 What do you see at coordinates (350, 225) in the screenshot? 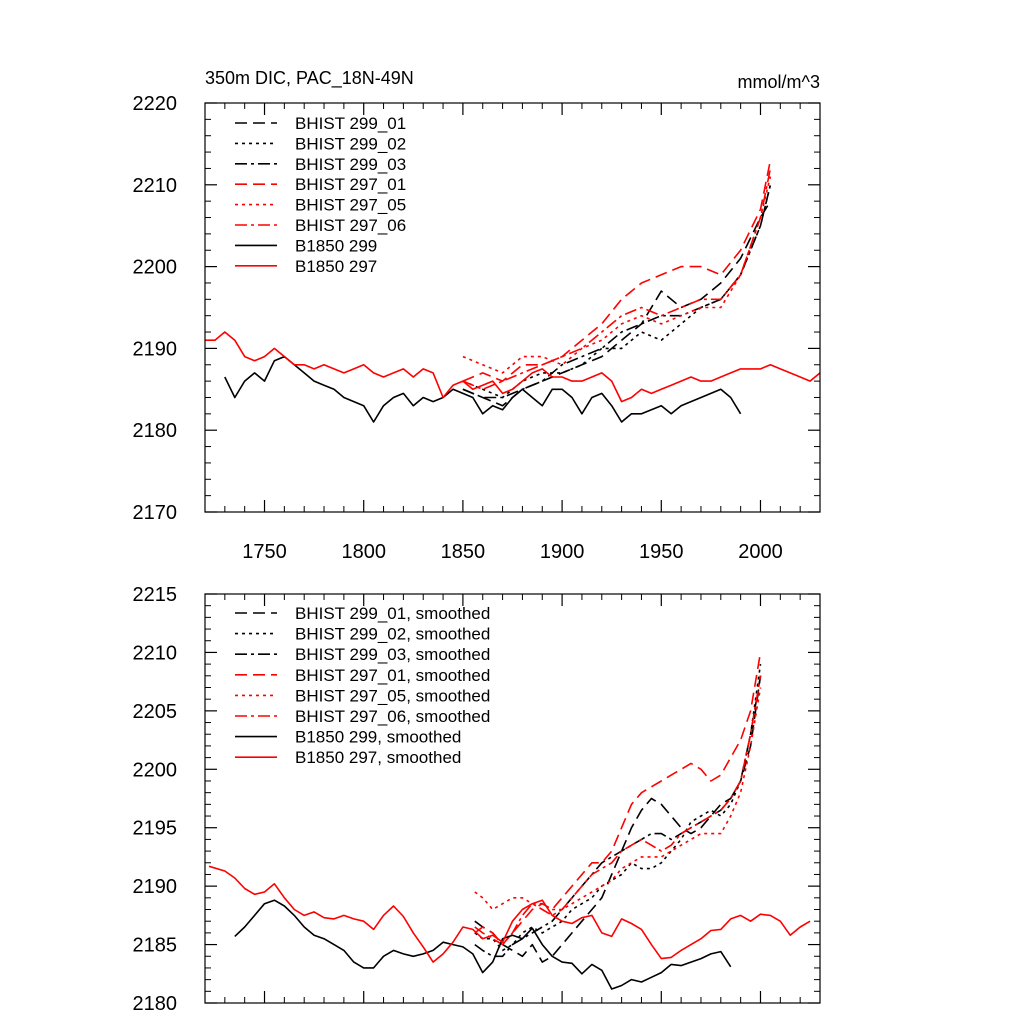
I see `legend-label: BHIST 297_06` at bounding box center [350, 225].